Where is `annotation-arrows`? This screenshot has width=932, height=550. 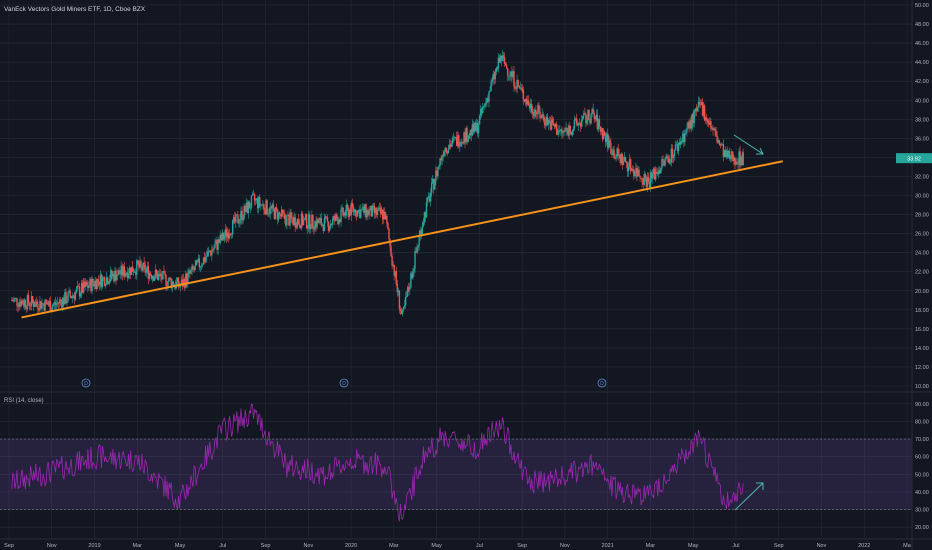 annotation-arrows is located at coordinates (748, 322).